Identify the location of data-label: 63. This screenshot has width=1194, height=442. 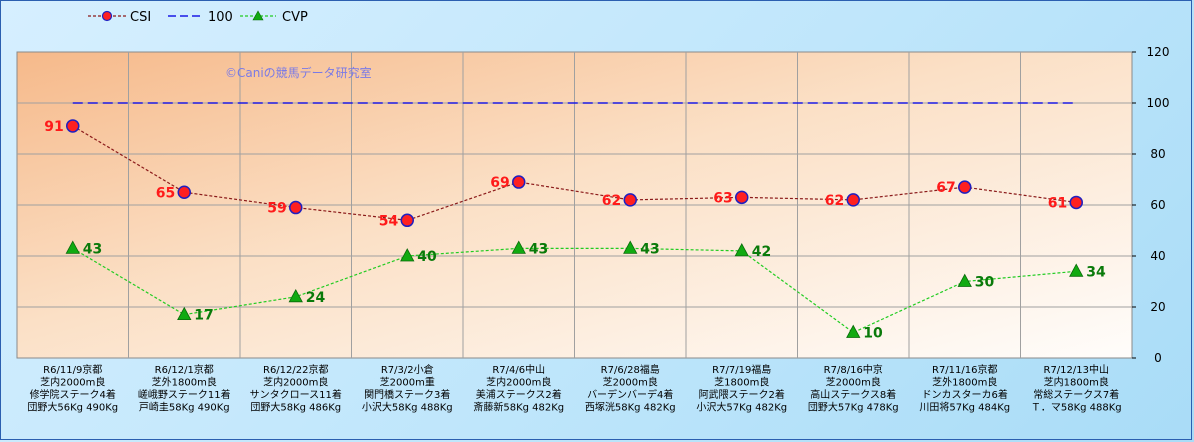
(722, 198).